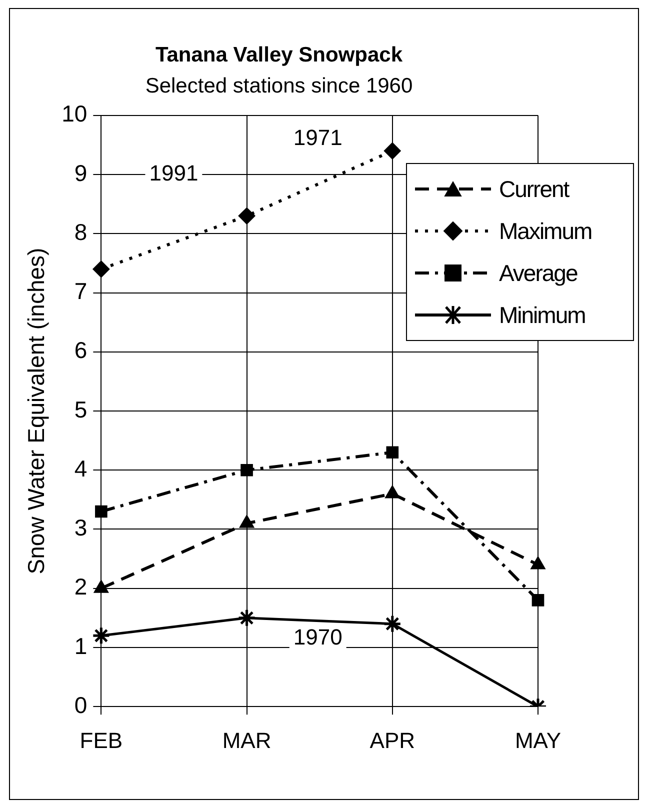 The image size is (650, 812). Describe the element at coordinates (81, 291) in the screenshot. I see `y-tick-label: 7` at that location.